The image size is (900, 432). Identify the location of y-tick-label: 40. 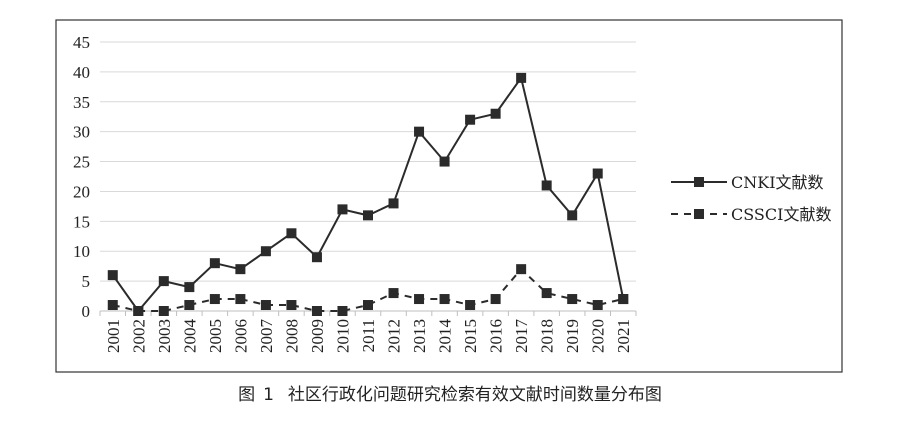
(81, 72).